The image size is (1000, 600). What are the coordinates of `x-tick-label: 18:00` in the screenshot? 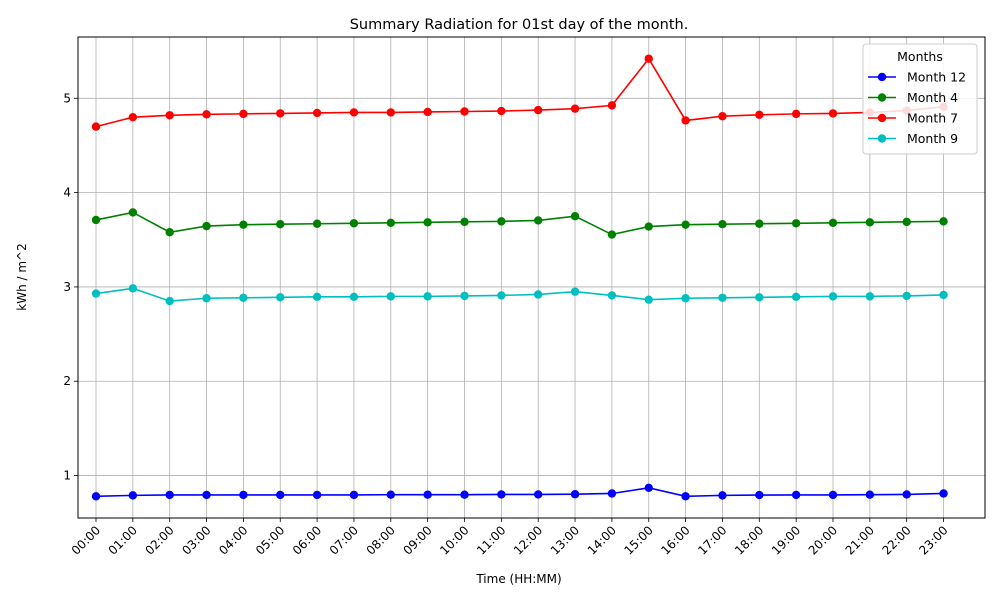 It's located at (749, 540).